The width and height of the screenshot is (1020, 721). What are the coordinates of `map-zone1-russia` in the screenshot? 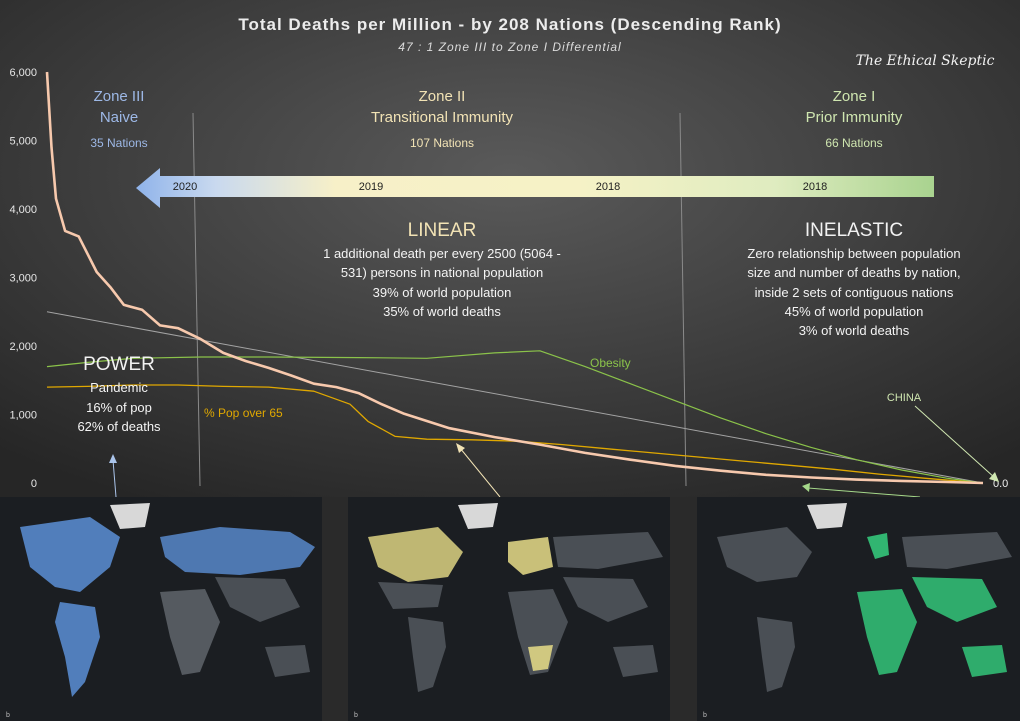 It's located at (957, 550).